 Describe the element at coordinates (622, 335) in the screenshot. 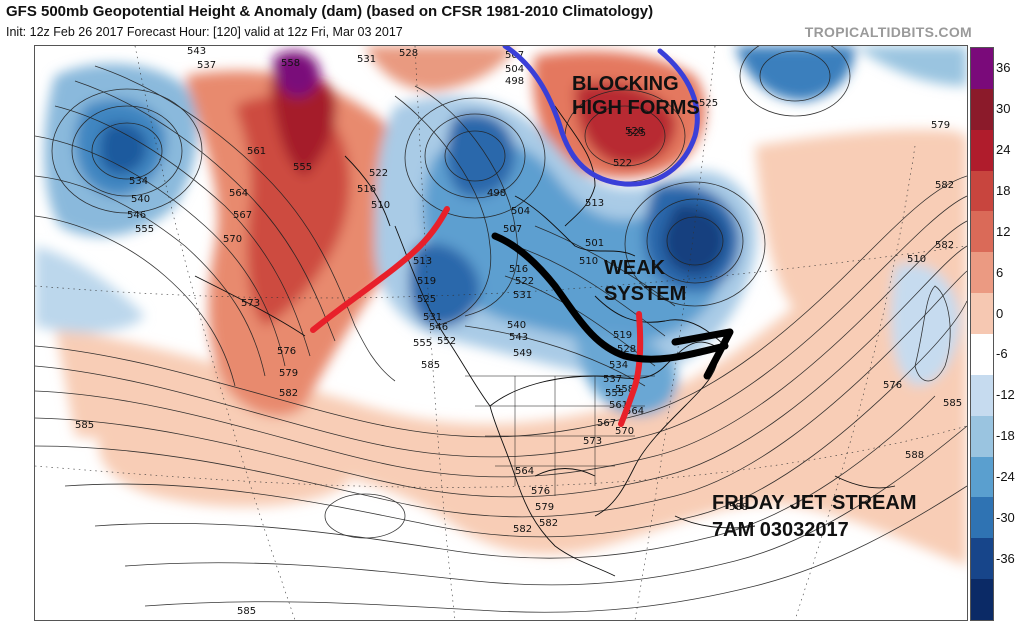

I see `contour-label: 519` at that location.